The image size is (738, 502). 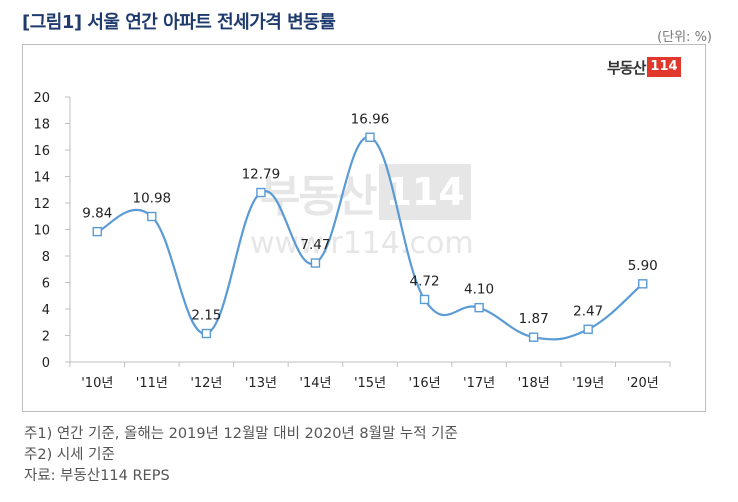 What do you see at coordinates (151, 199) in the screenshot?
I see `data-label: 10.98` at bounding box center [151, 199].